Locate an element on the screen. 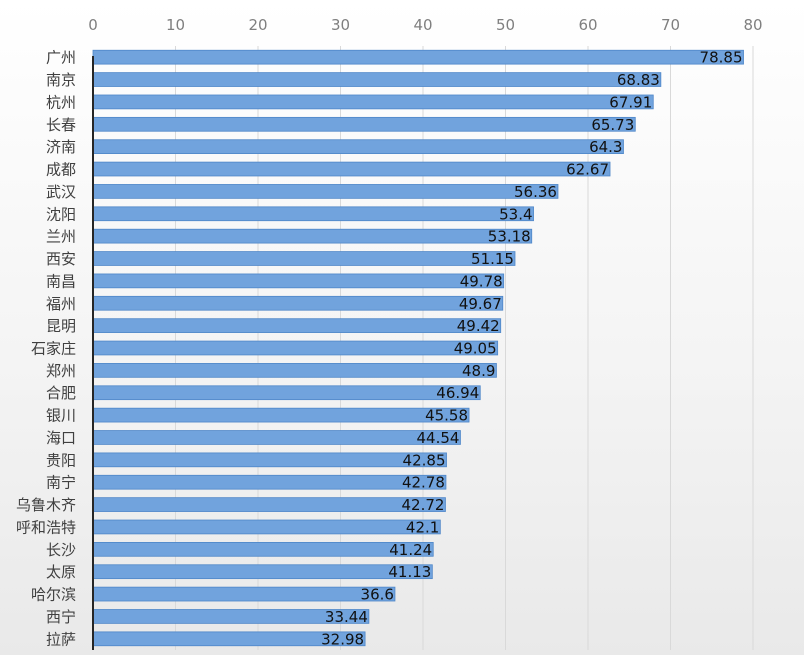 The height and width of the screenshot is (655, 804). category-label: 呼和浩特 is located at coordinates (46, 527).